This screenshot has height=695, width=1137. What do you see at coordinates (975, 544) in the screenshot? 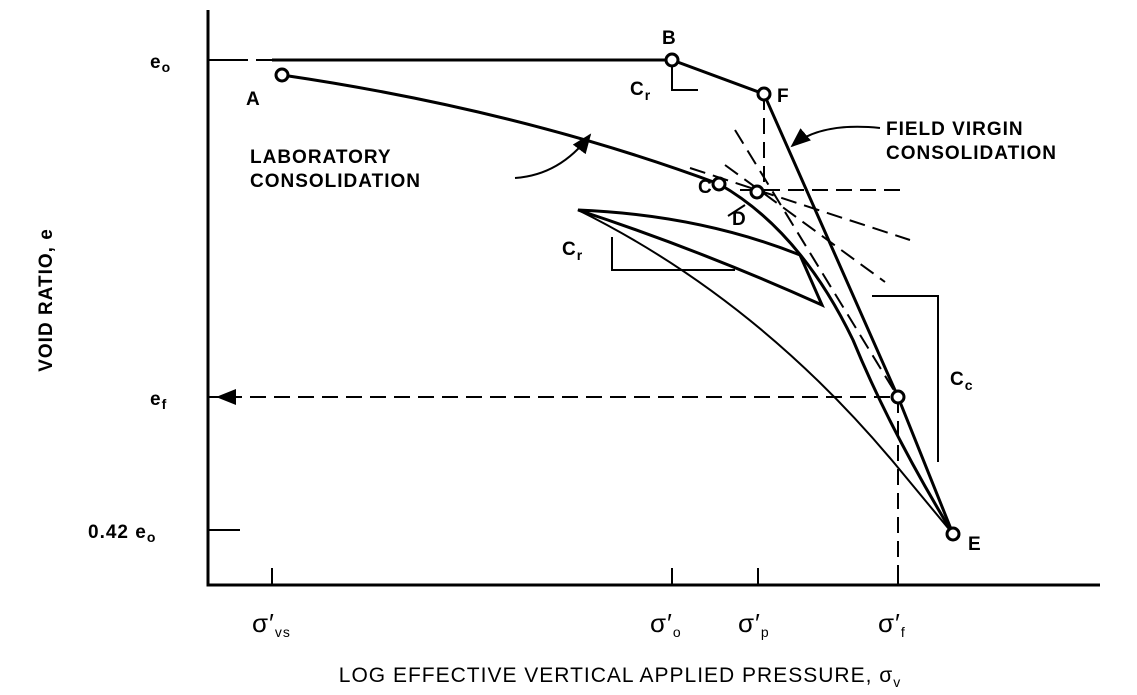
I see `point-label: E` at bounding box center [975, 544].